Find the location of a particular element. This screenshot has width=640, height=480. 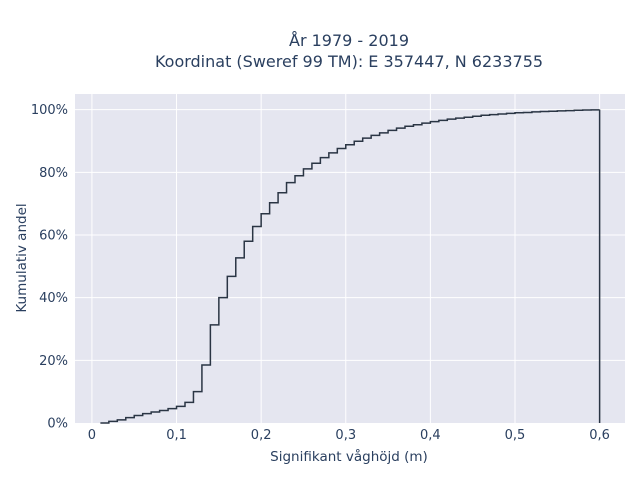

x-axis-title: Signifikant våghöjd (m) is located at coordinates (349, 456).